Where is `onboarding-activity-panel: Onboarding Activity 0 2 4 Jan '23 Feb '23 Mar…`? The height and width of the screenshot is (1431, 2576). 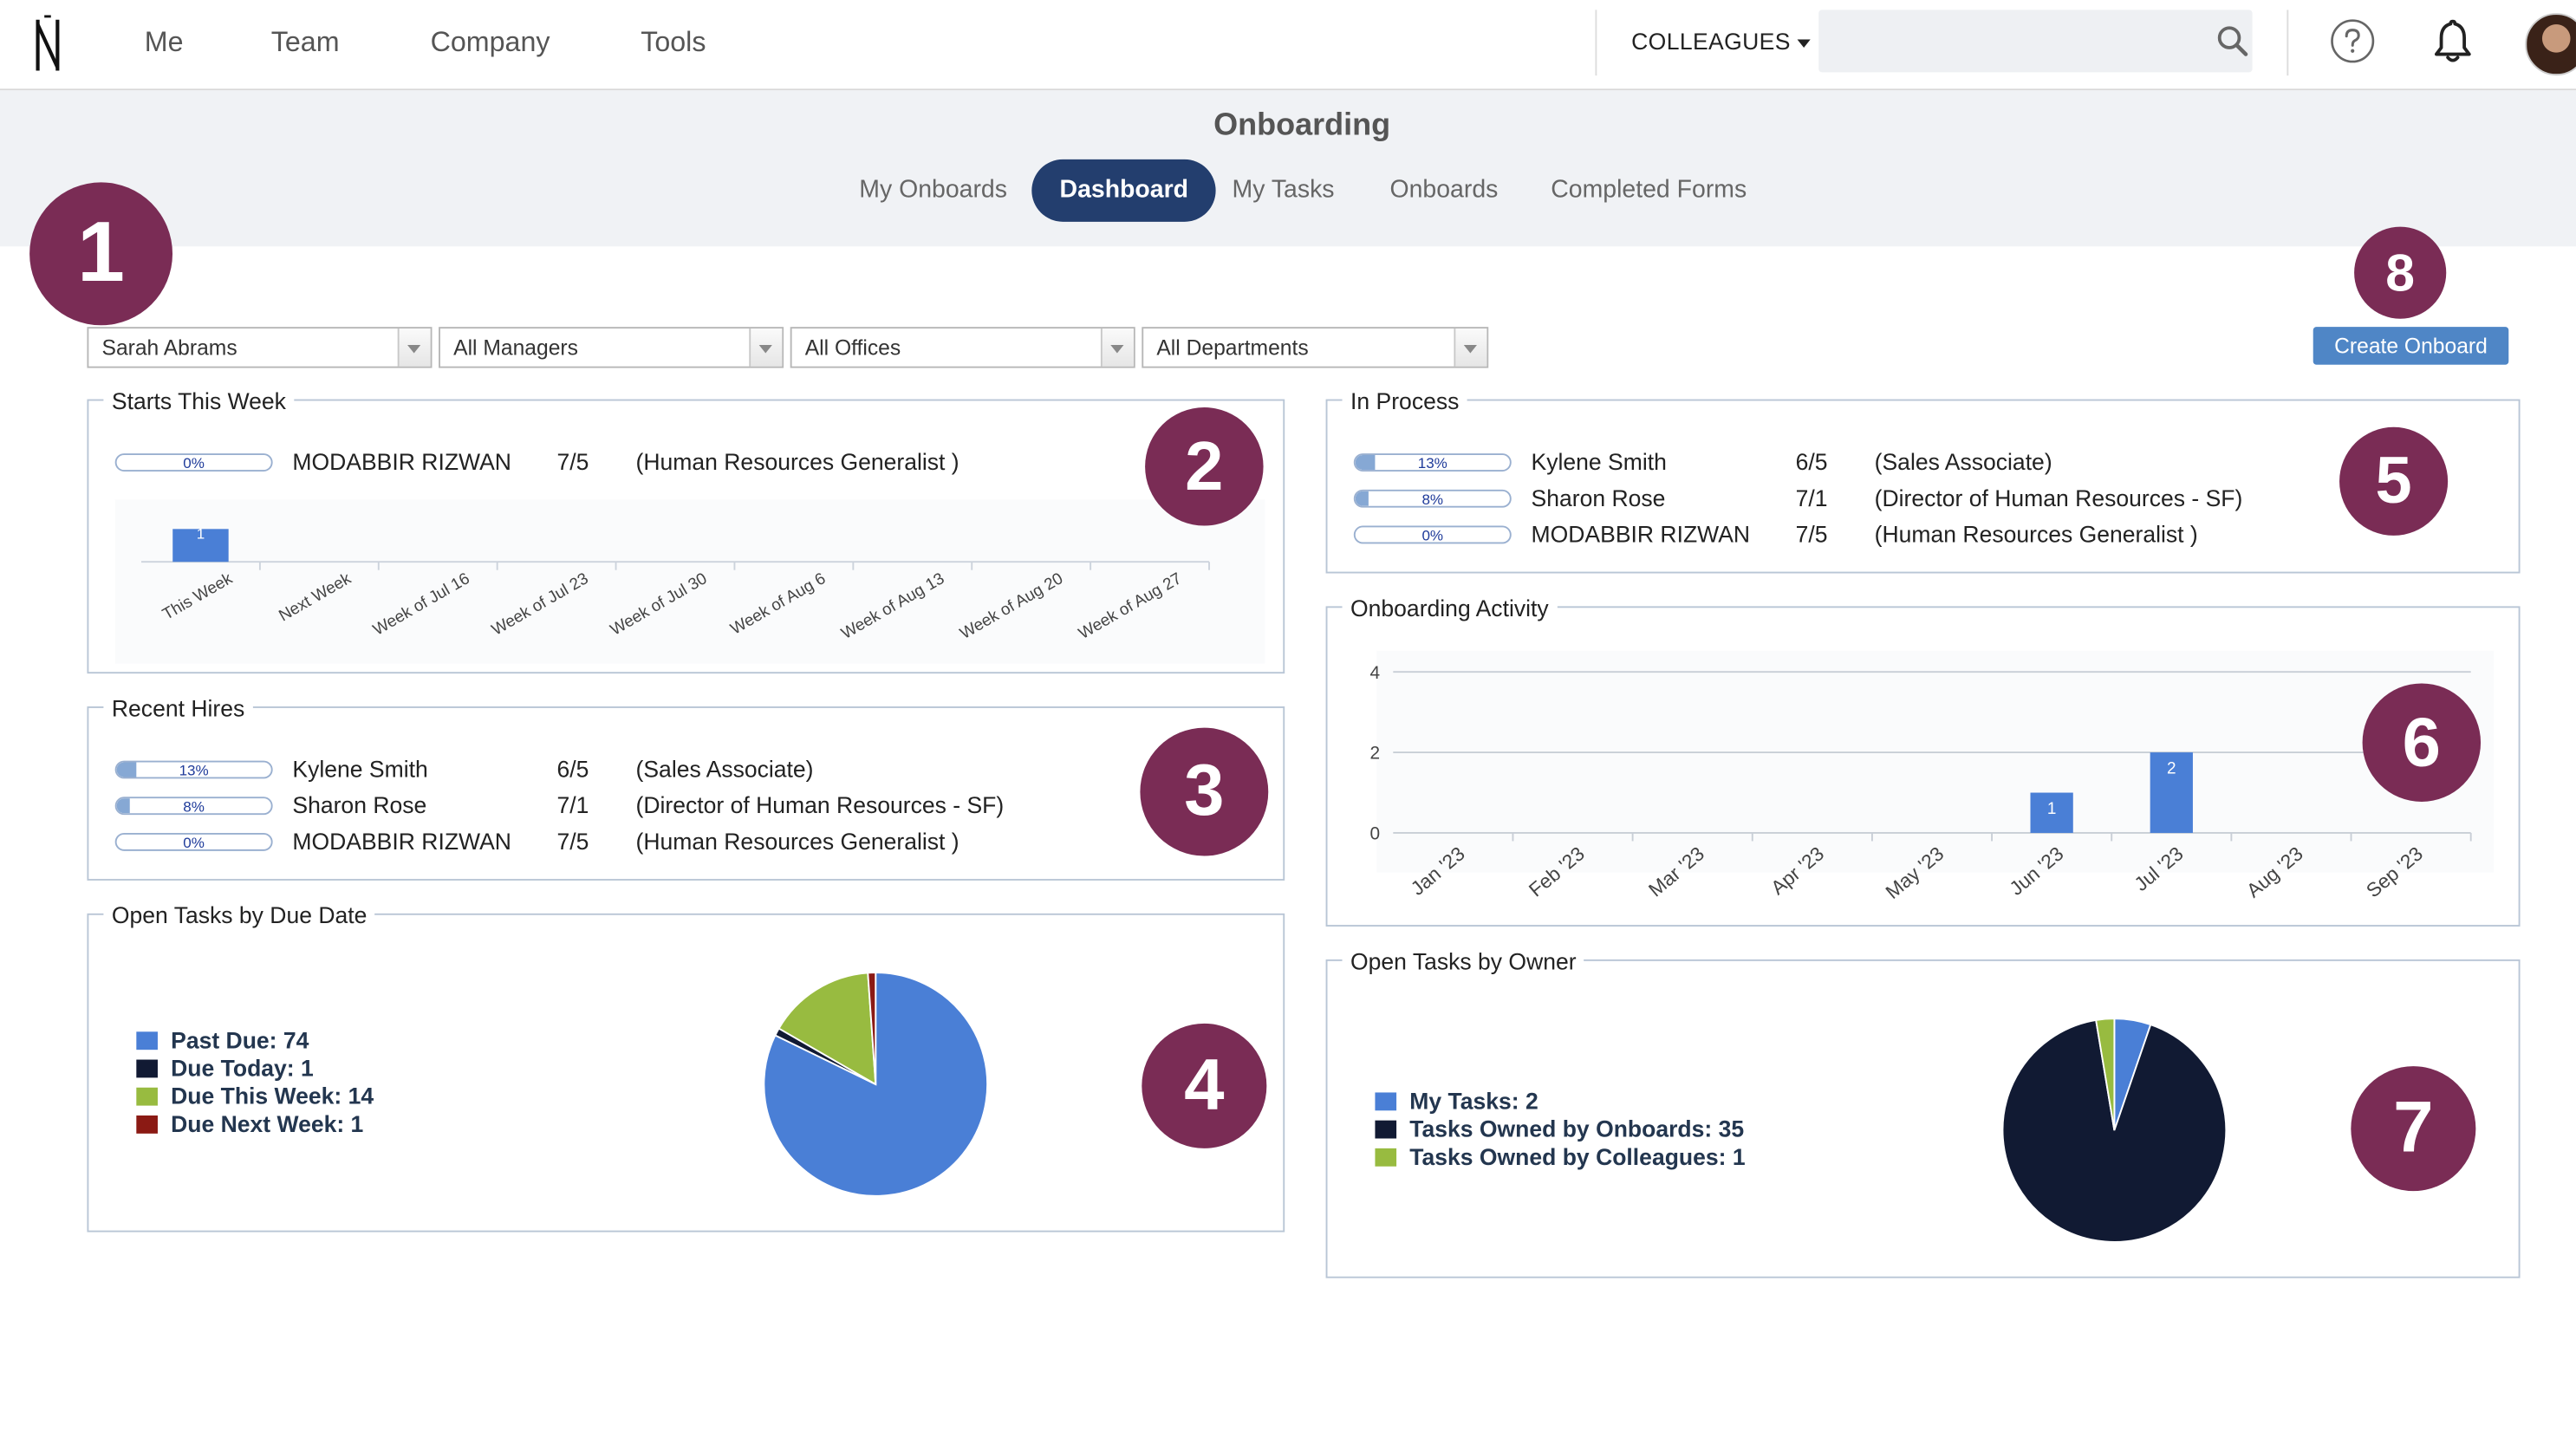 onboarding-activity-panel: Onboarding Activity 0 2 4 Jan '23 Feb '23 Mar… is located at coordinates (1923, 760).